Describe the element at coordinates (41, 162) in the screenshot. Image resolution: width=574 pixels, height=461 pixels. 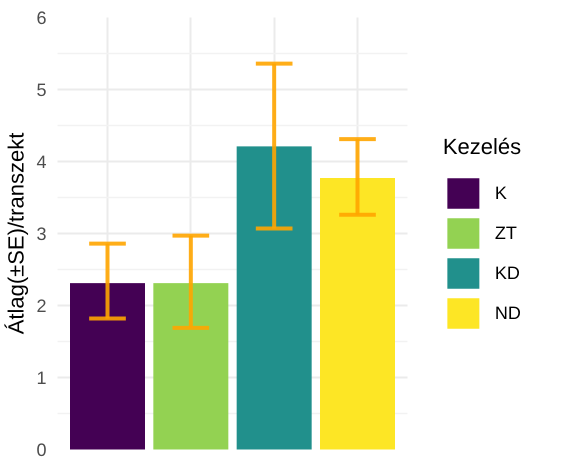
I see `y-tick-label: 4` at that location.